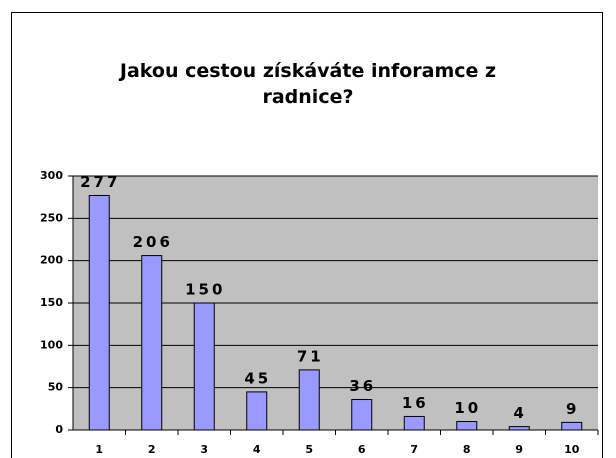 This screenshot has width=616, height=458. Describe the element at coordinates (414, 449) in the screenshot. I see `x-tick-label: 7` at that location.